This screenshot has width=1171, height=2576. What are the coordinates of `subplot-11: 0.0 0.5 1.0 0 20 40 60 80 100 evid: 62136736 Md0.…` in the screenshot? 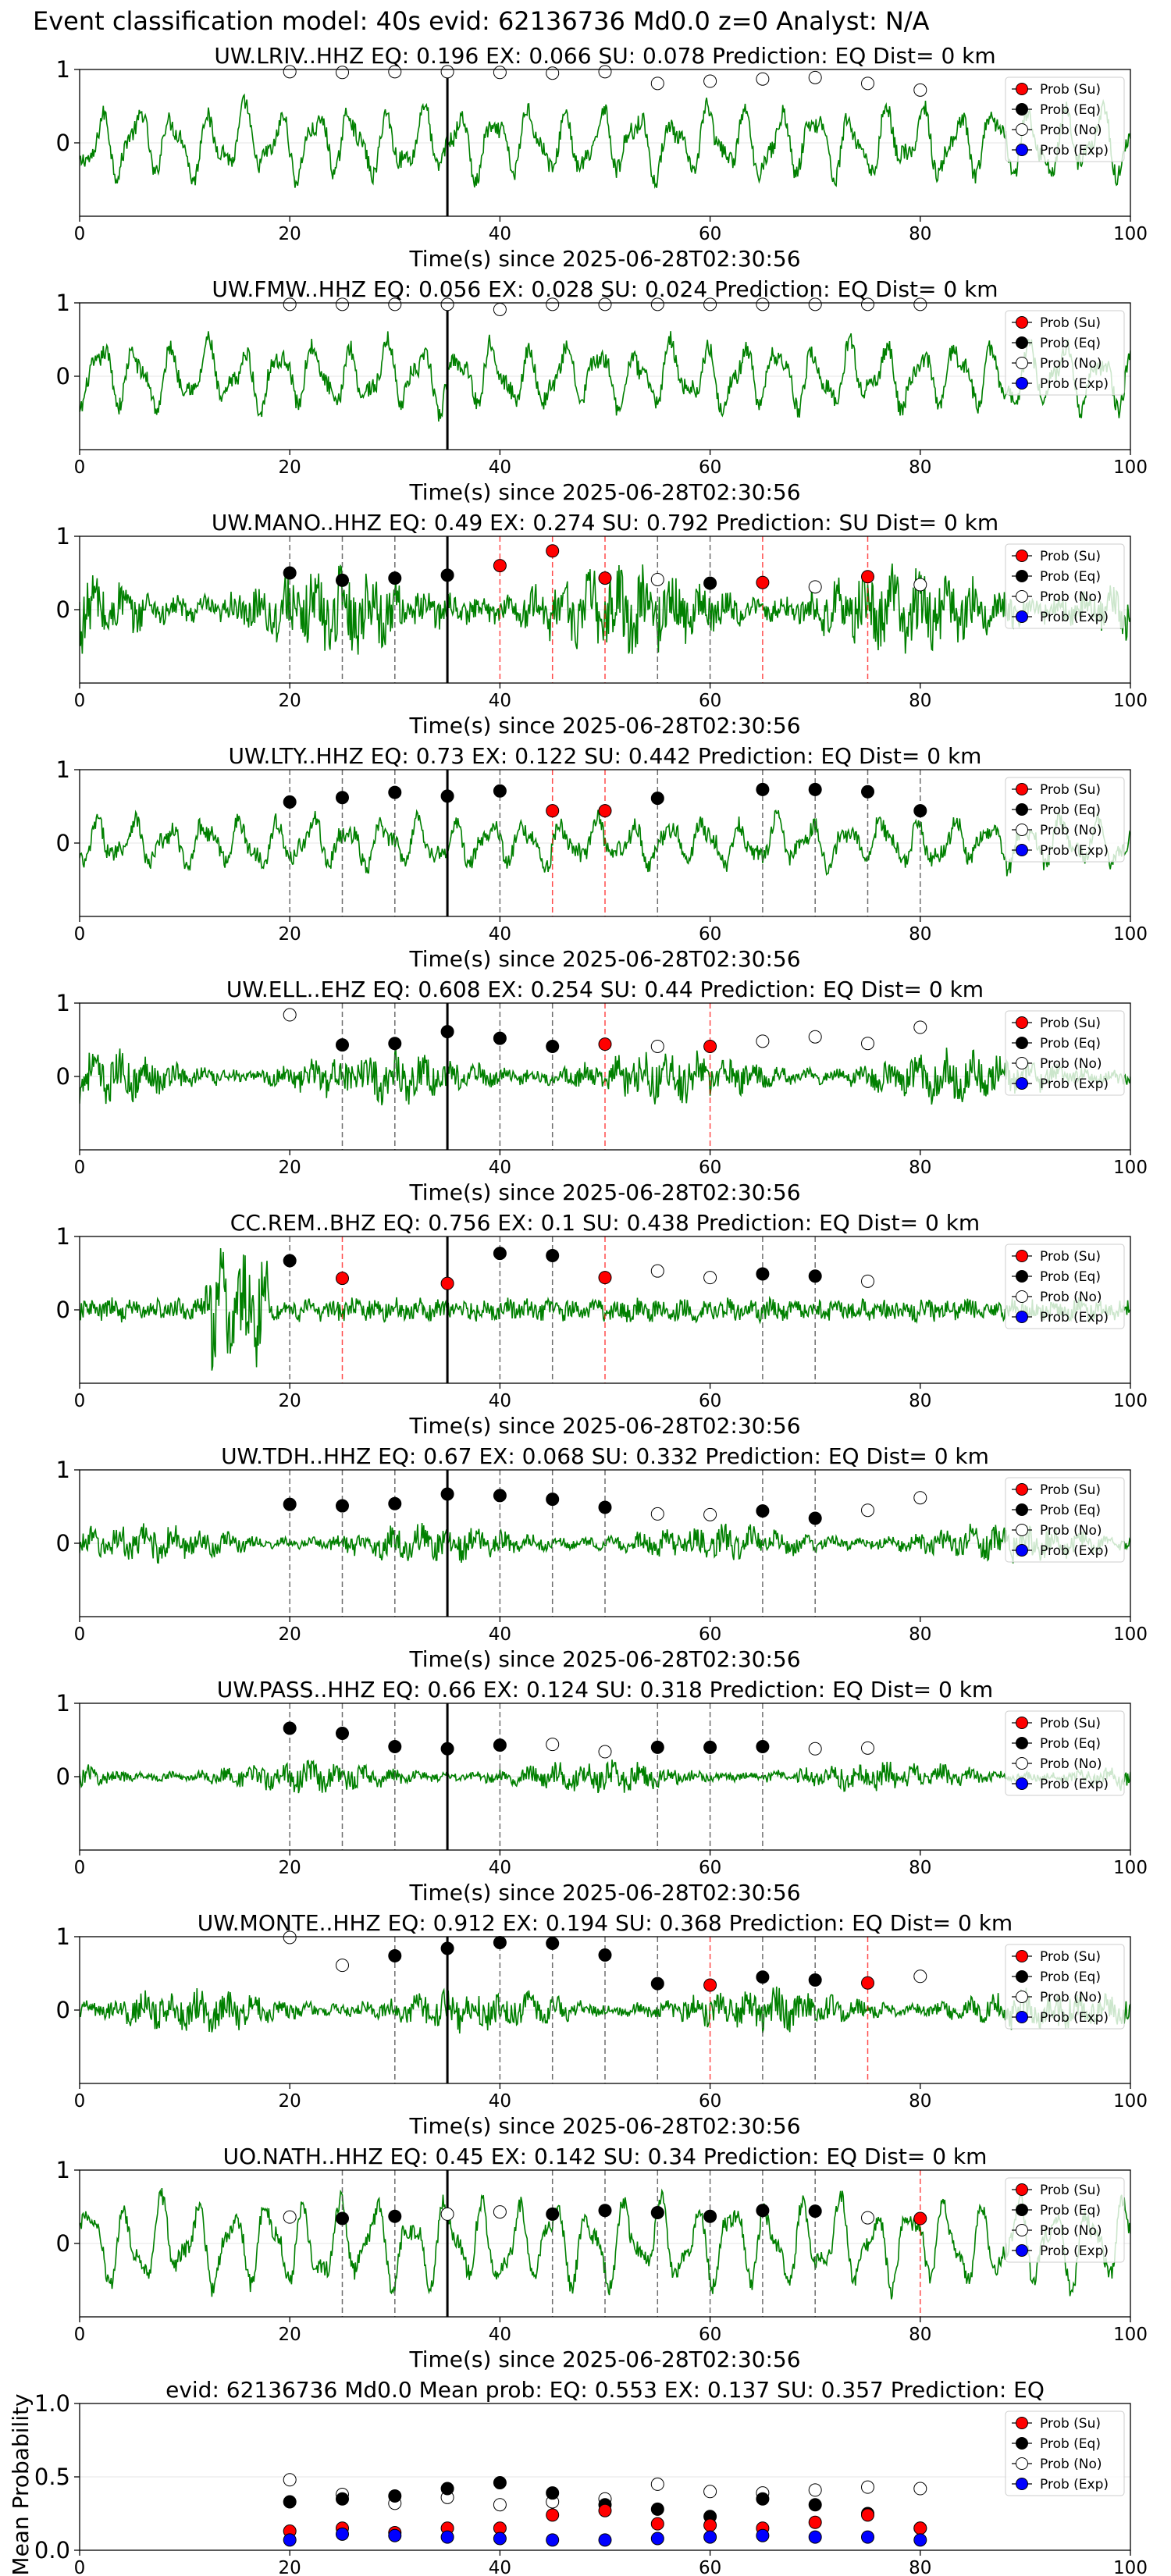 It's located at (578, 2476).